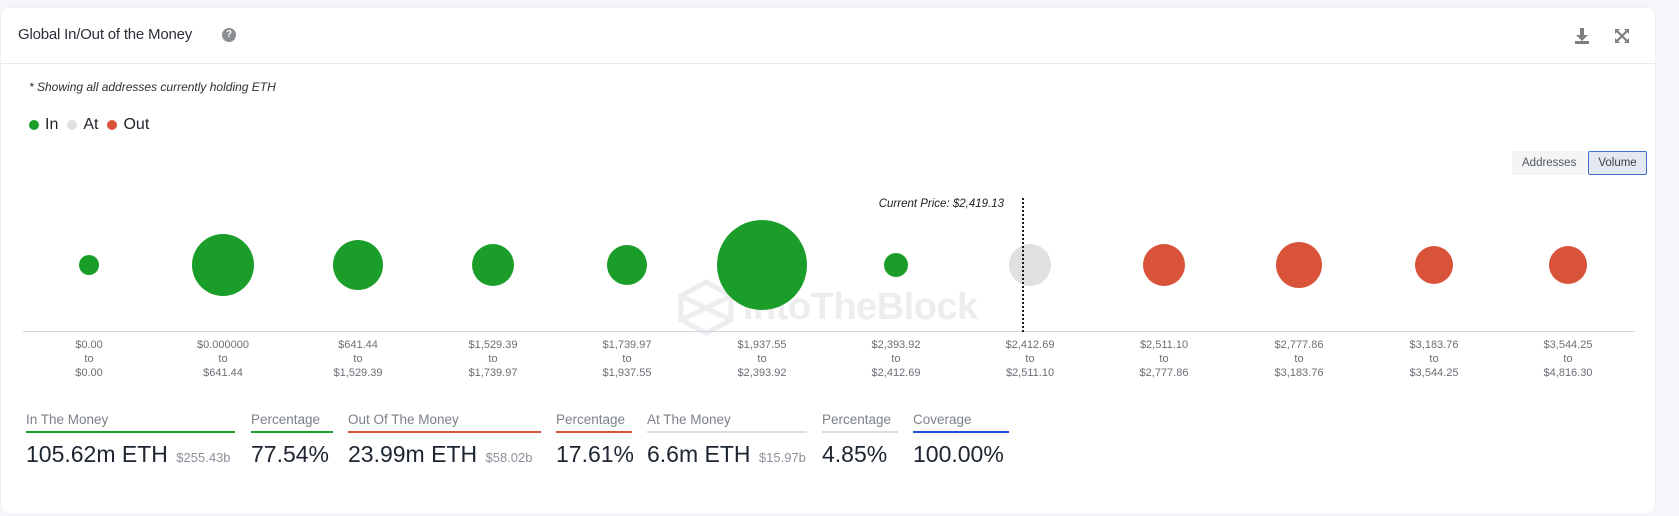 This screenshot has width=1679, height=516. Describe the element at coordinates (1164, 345) in the screenshot. I see `range-from: $2,511.10` at that location.